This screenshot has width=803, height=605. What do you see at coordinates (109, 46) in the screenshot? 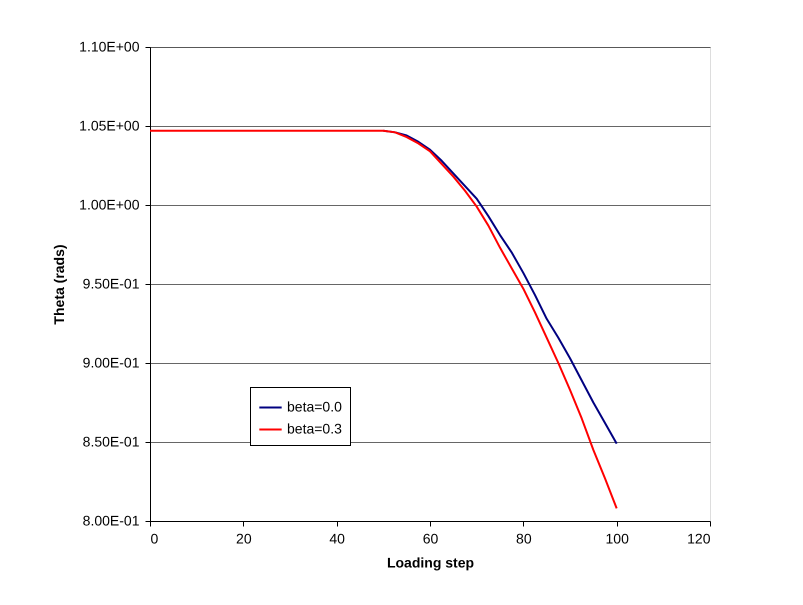
I see `y-tick-label: 1.10E+00` at bounding box center [109, 46].